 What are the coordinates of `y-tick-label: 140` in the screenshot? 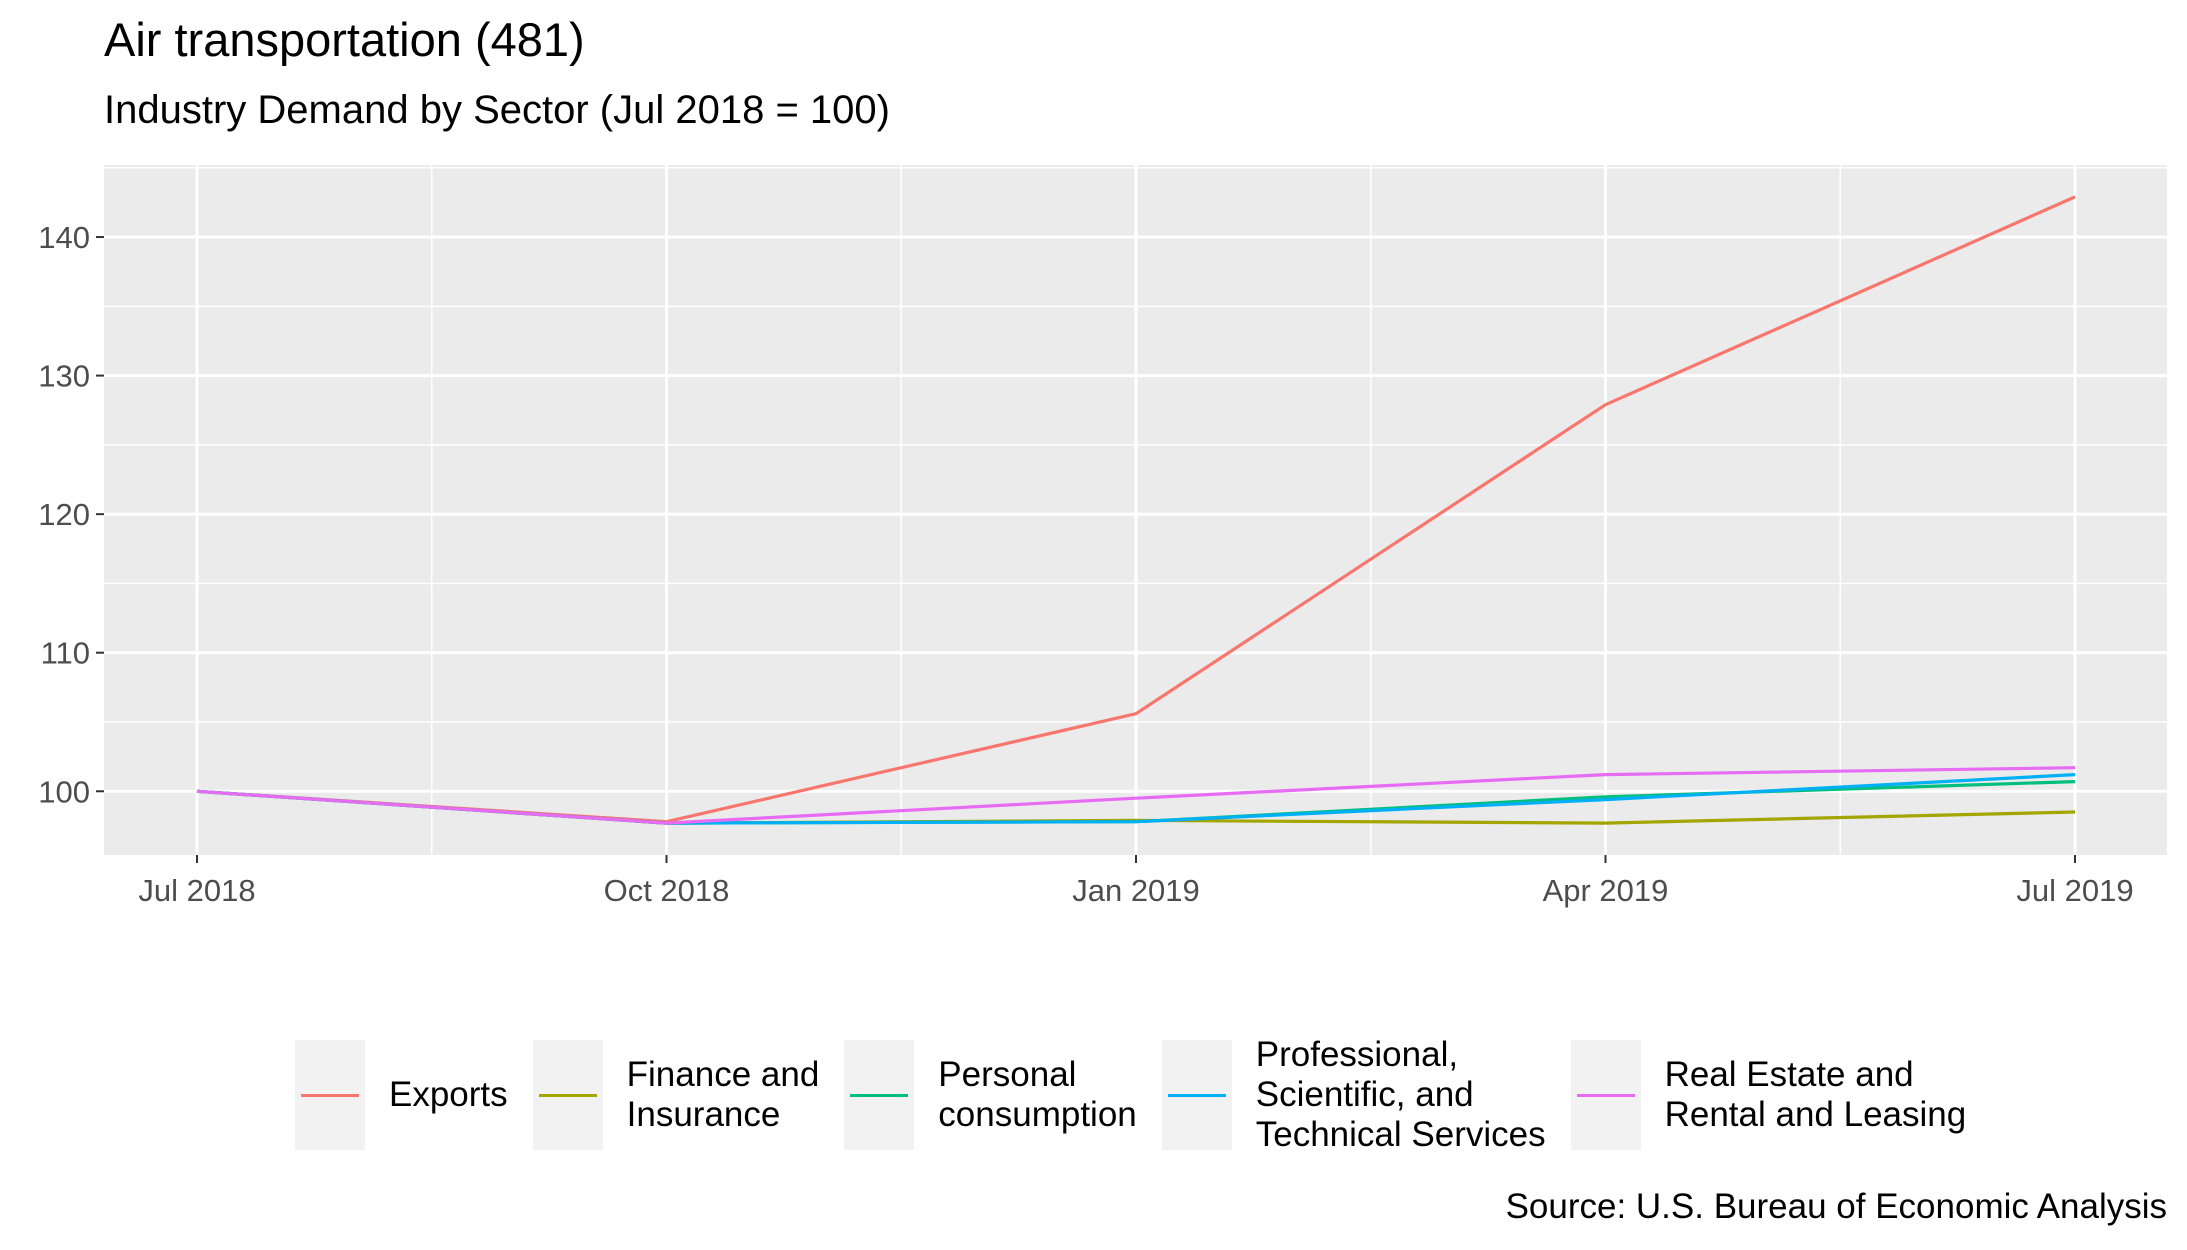 It's located at (64, 237).